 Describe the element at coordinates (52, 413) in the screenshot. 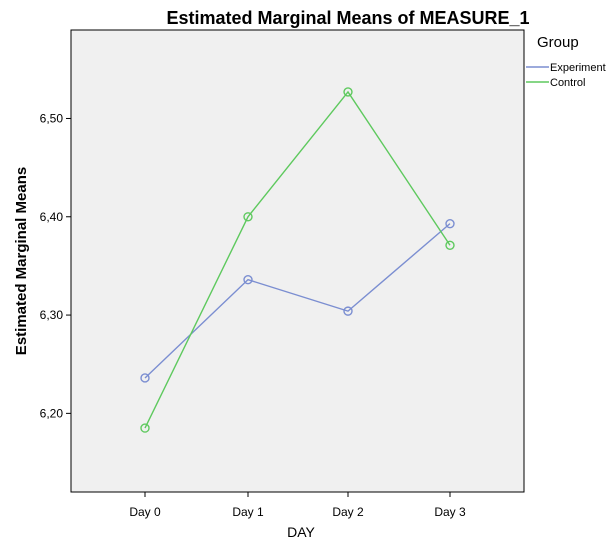

I see `y-tick-label: 6,20` at that location.